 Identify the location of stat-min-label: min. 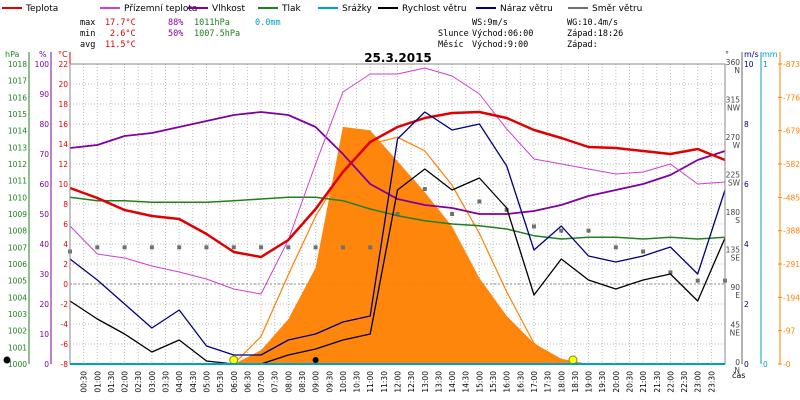
(87, 34).